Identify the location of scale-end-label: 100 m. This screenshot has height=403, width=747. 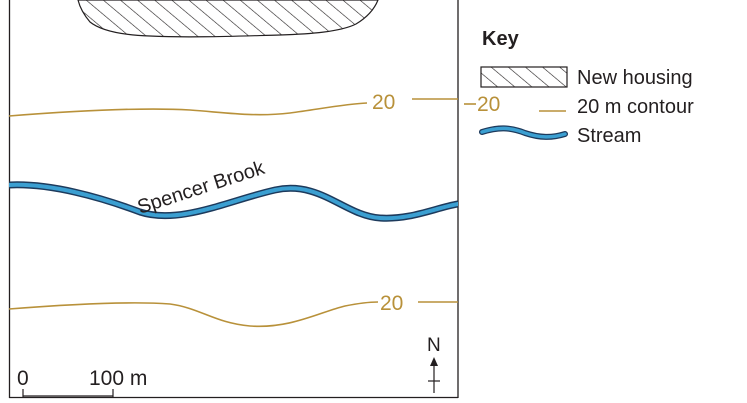
(118, 378).